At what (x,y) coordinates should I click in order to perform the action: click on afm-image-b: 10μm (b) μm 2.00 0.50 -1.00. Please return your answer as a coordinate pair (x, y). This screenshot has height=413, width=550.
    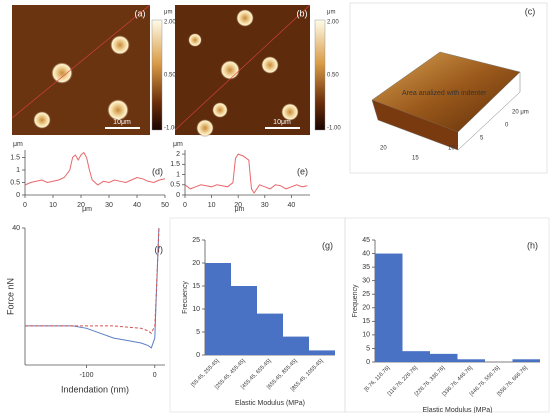
    Looking at the image, I should click on (257, 70).